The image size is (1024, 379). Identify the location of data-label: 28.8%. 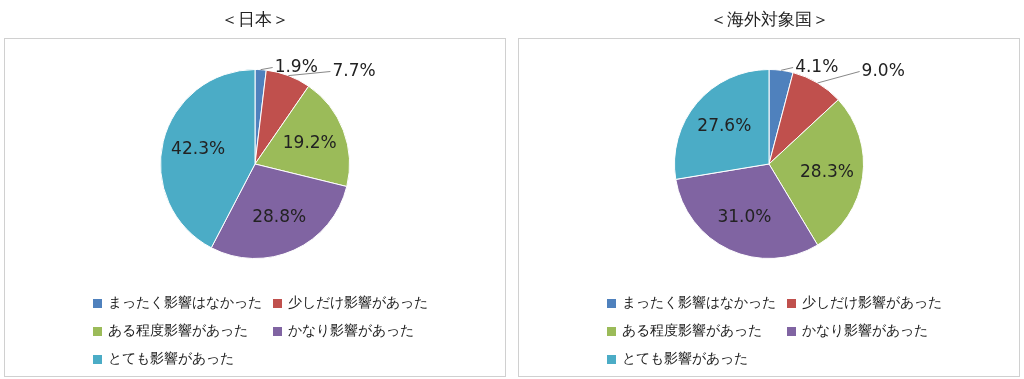
(279, 215).